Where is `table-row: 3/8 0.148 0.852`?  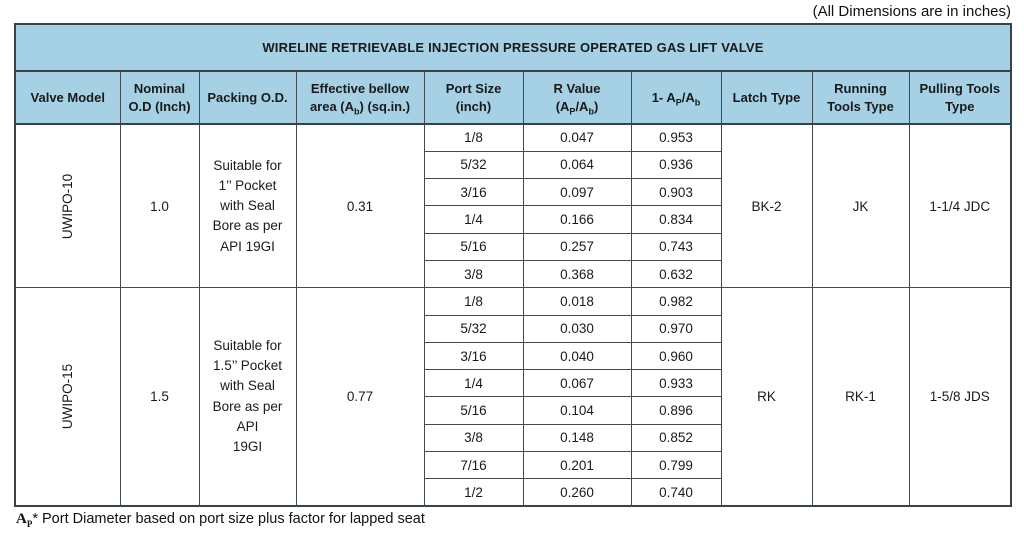
table-row: 3/8 0.148 0.852 is located at coordinates (513, 438).